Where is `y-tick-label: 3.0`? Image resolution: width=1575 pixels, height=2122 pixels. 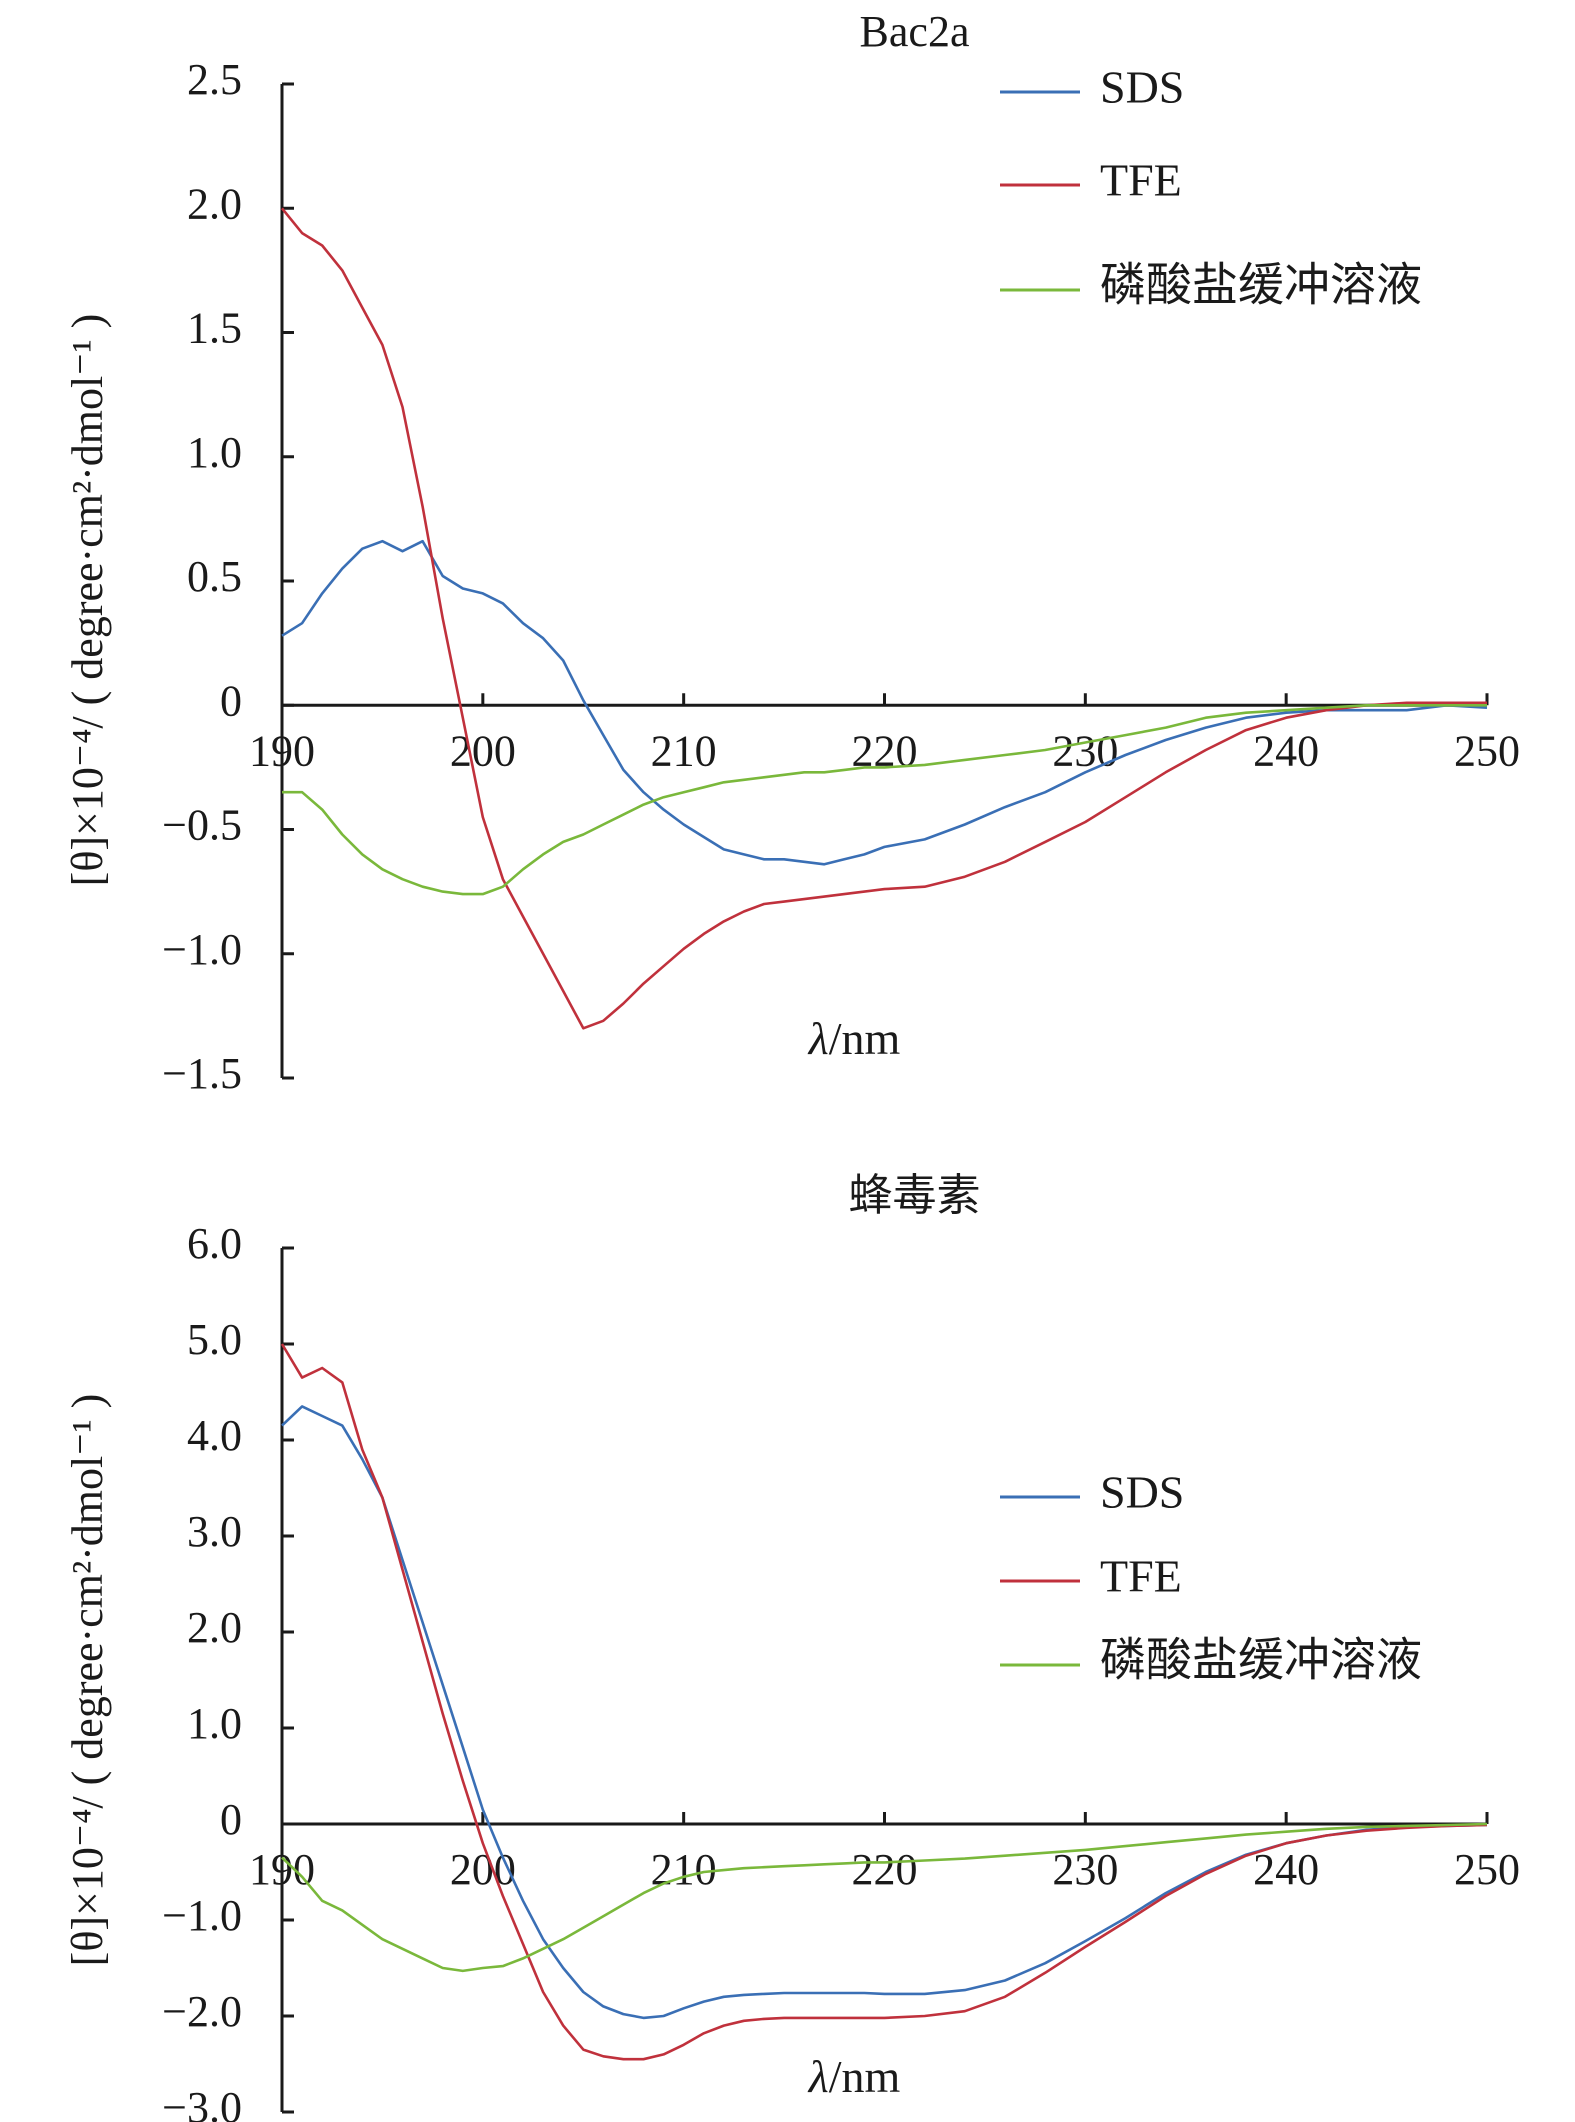
y-tick-label: 3.0 is located at coordinates (214, 1531).